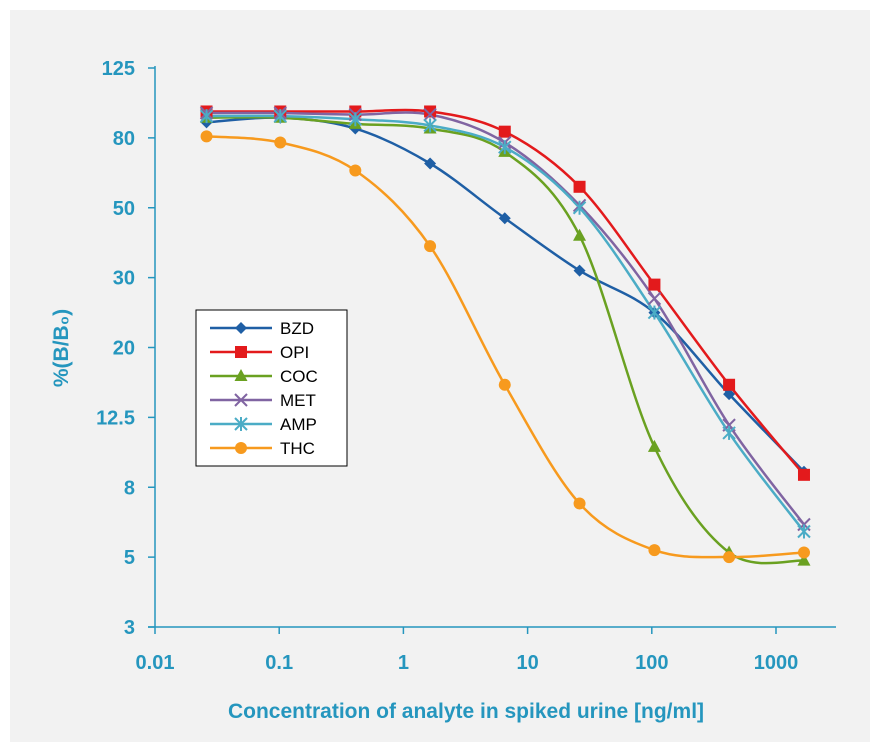  Describe the element at coordinates (279, 663) in the screenshot. I see `x-tick-label: 0.1` at that location.